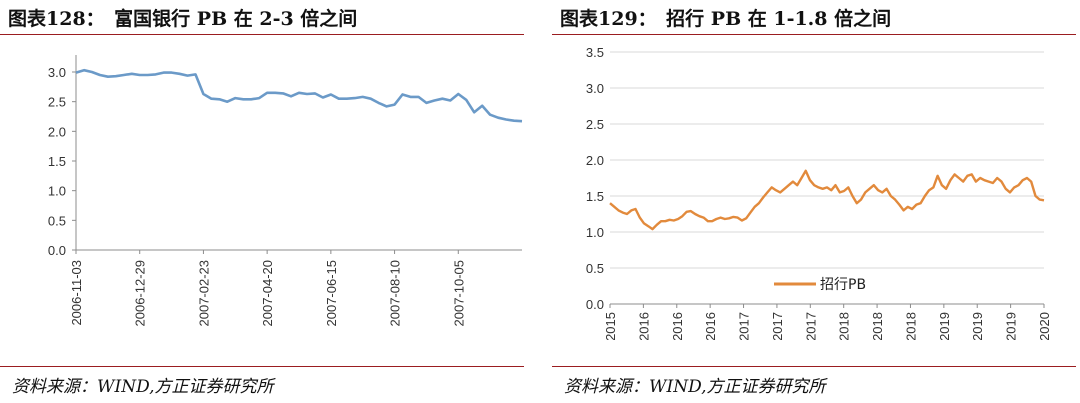  What do you see at coordinates (267, 293) in the screenshot?
I see `left-x-tick-label: 2007-04-20` at bounding box center [267, 293].